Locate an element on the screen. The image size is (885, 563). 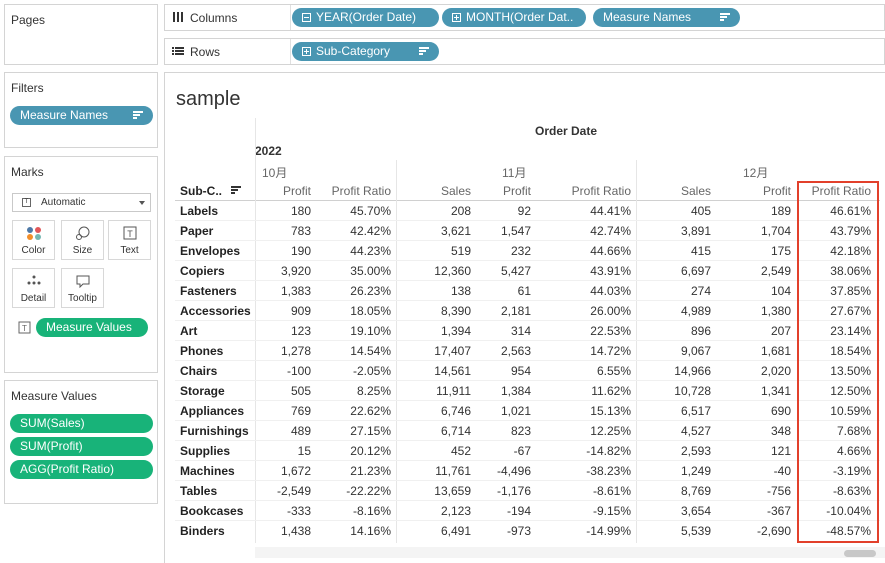
measure-pill-profit: SUM(Profit) is located at coordinates (81, 446).